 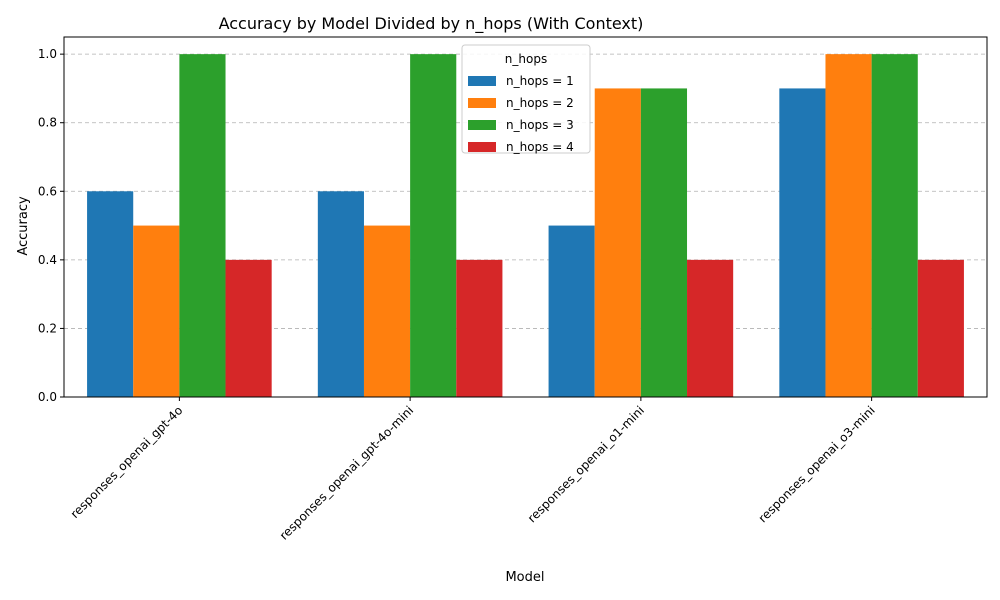 What do you see at coordinates (47, 123) in the screenshot?
I see `y-tick-label: 0.8` at bounding box center [47, 123].